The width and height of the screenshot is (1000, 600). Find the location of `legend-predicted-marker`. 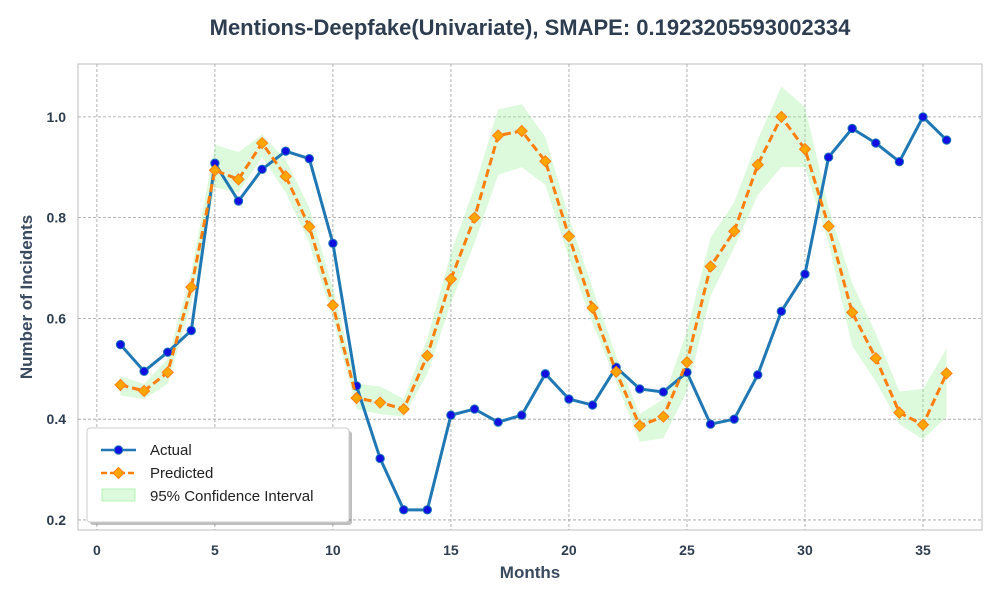

legend-predicted-marker is located at coordinates (118, 473).